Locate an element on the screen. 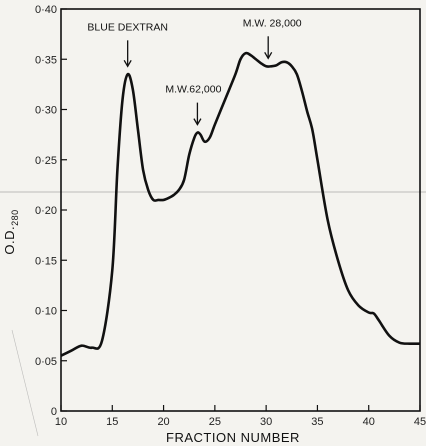 This screenshot has width=426, height=446. annotation-label: M.W. 28,000 is located at coordinates (272, 23).